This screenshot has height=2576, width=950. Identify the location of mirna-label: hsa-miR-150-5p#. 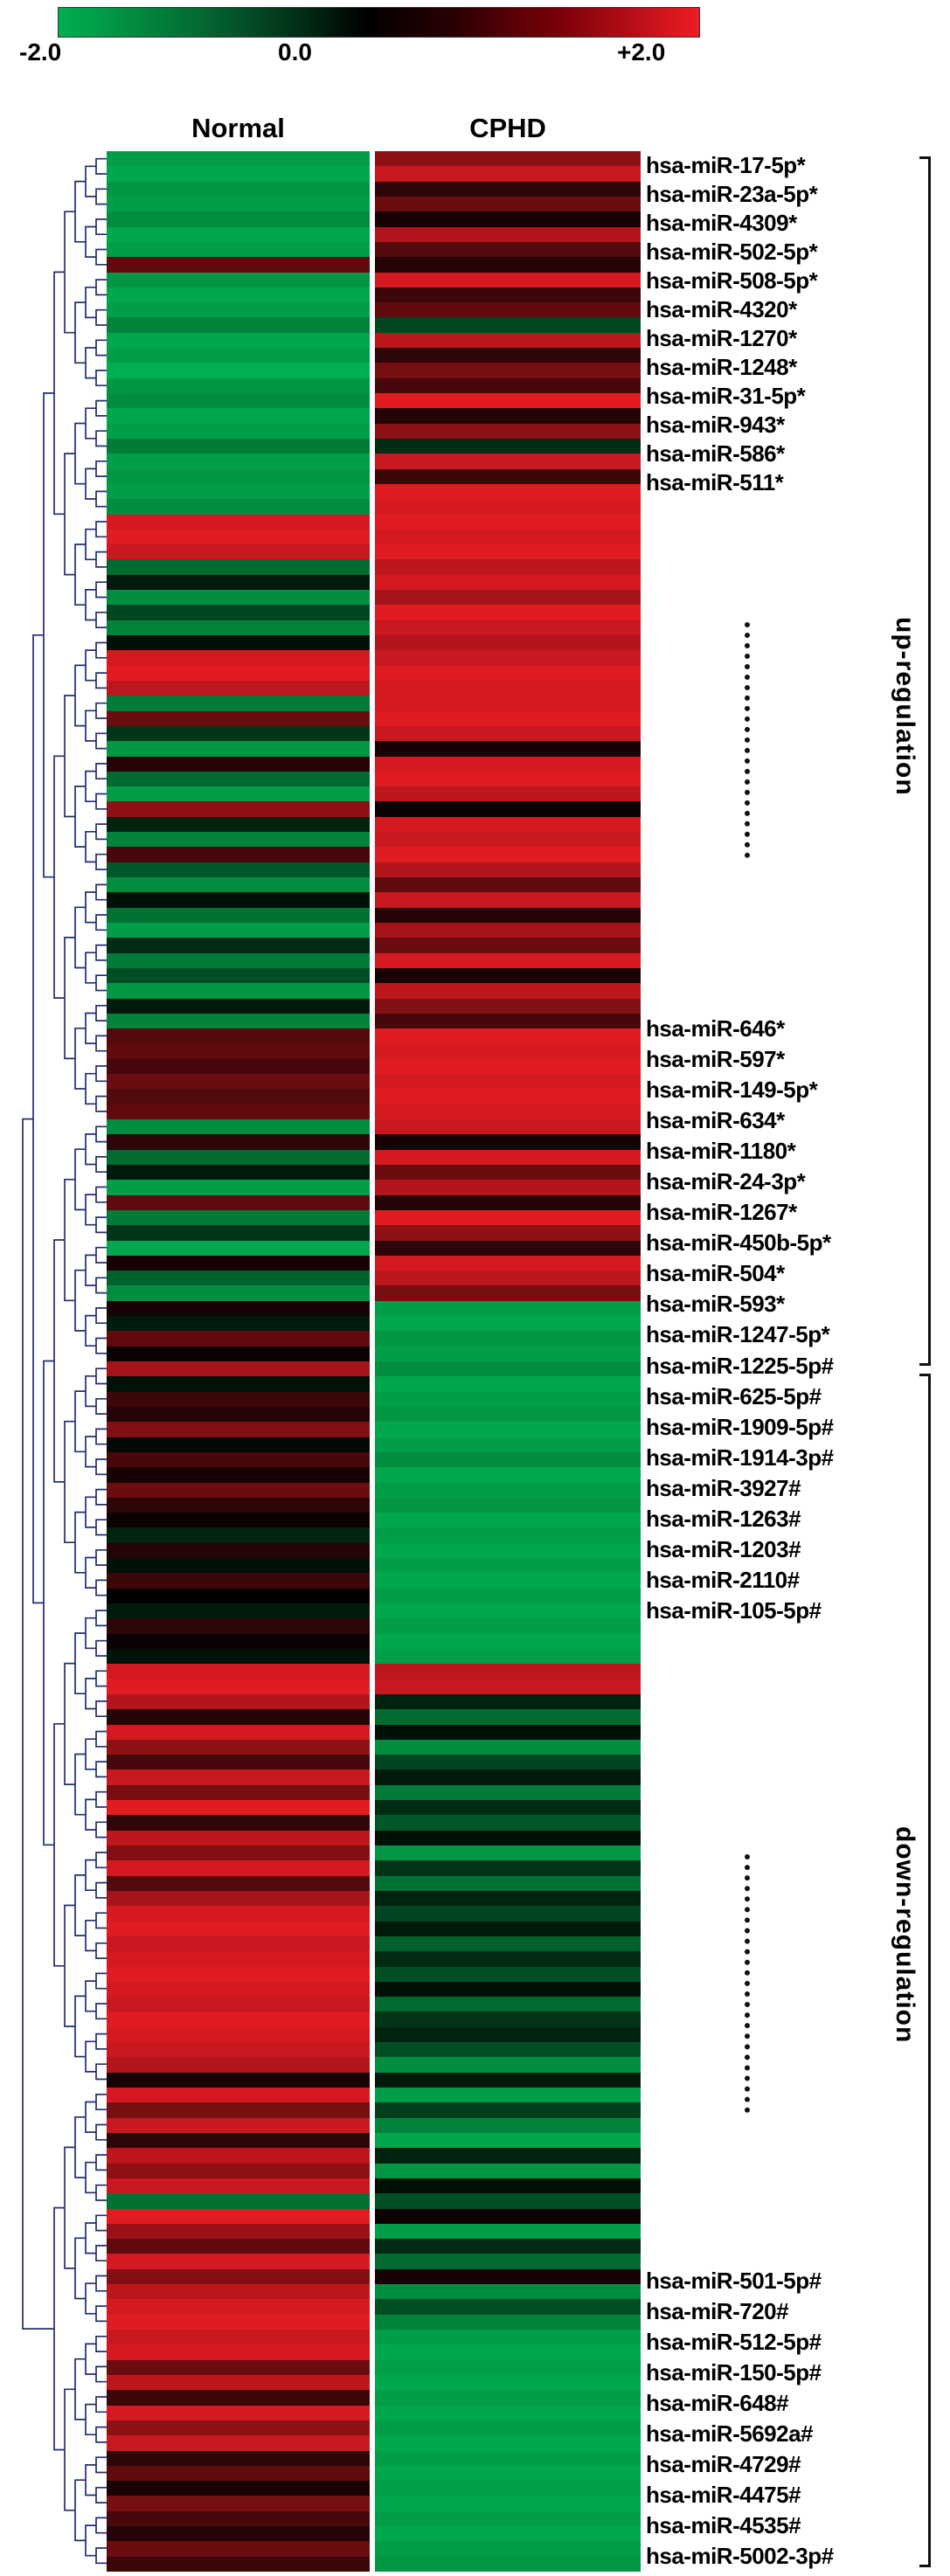
(734, 2372).